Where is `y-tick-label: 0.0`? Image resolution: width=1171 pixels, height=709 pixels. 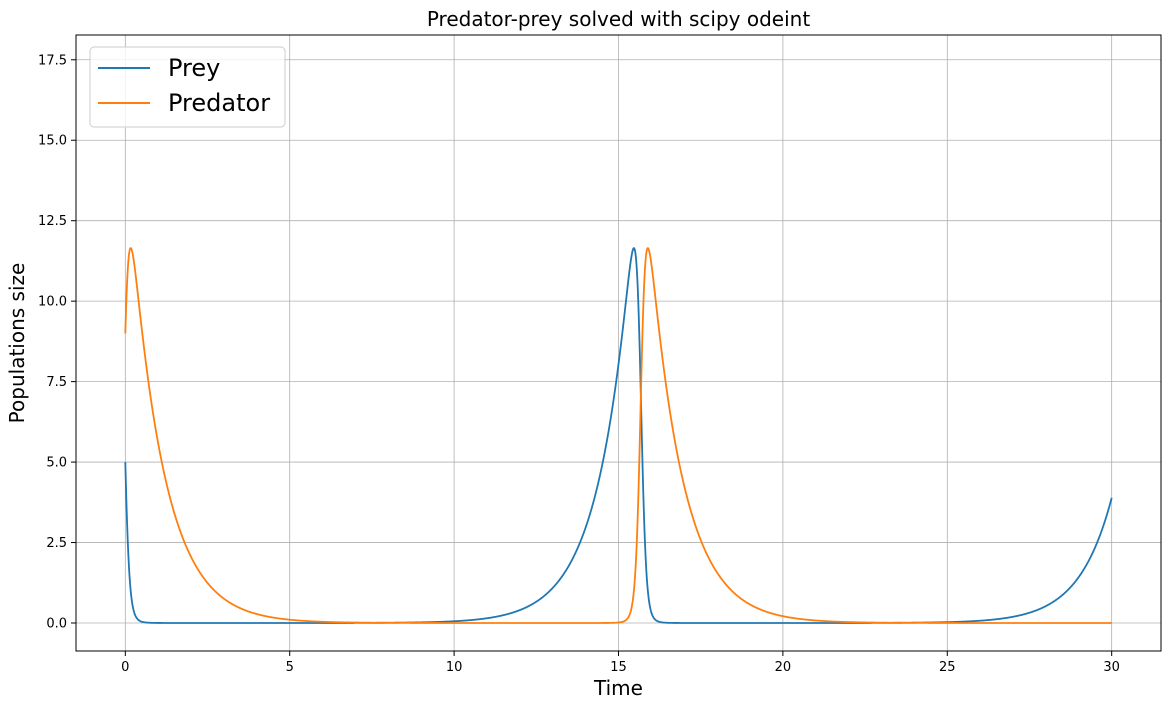 y-tick-label: 0.0 is located at coordinates (56, 624).